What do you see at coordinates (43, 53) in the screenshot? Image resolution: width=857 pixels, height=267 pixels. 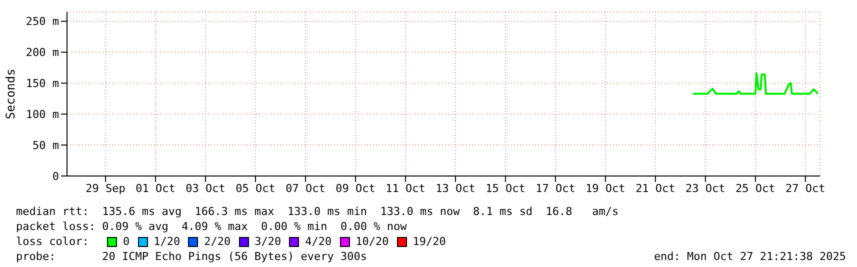 I see `y-tick-label: 200 m` at bounding box center [43, 53].